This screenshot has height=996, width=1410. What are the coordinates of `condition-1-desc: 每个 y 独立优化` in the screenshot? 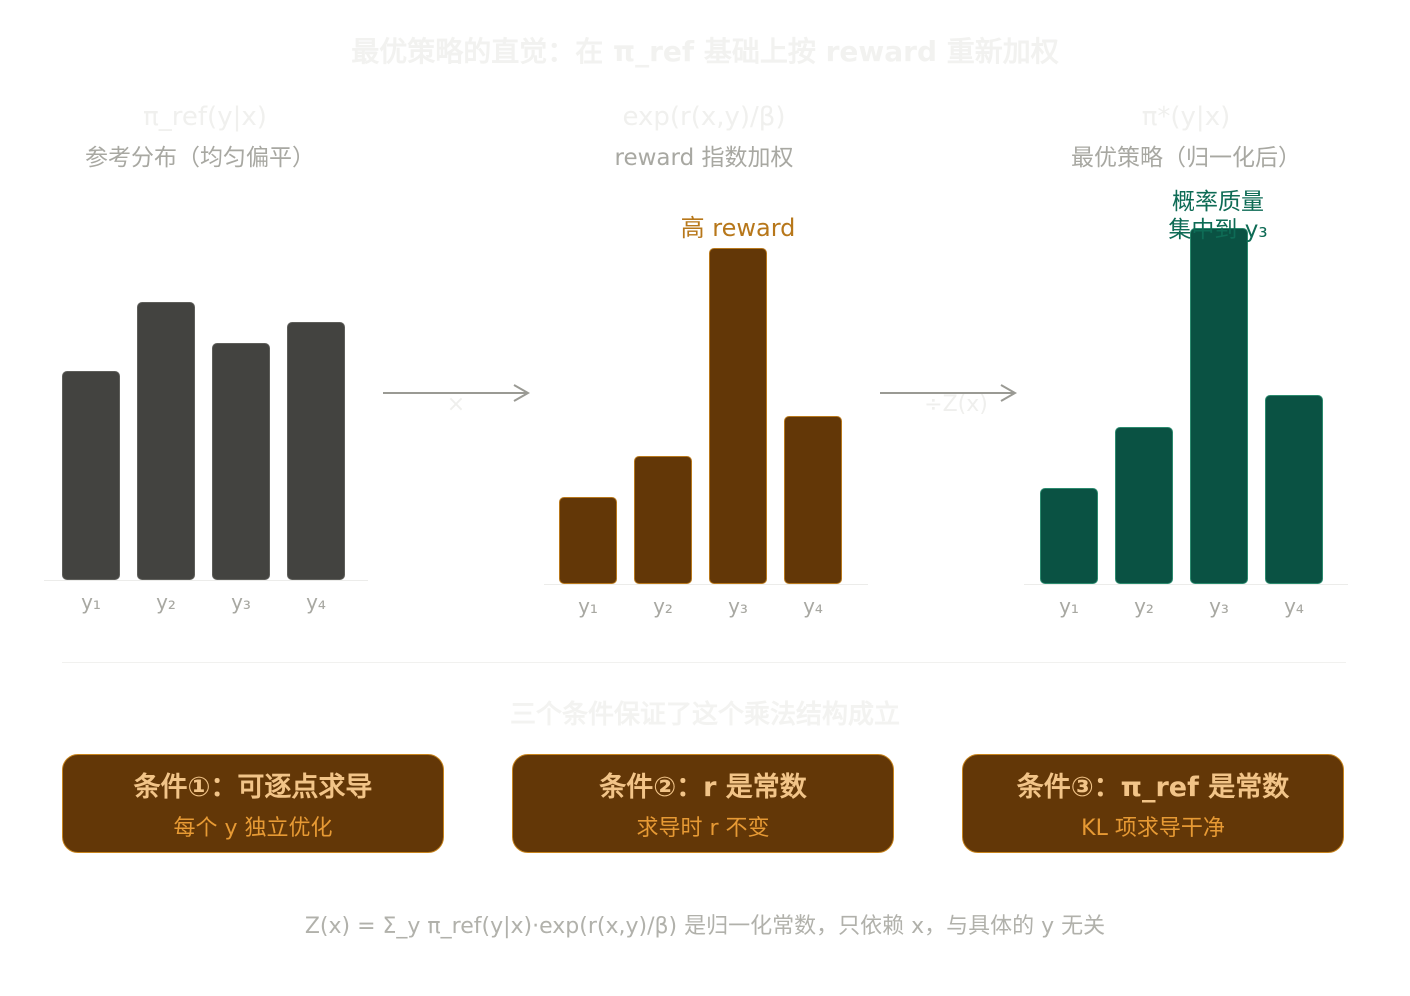 It's located at (253, 828).